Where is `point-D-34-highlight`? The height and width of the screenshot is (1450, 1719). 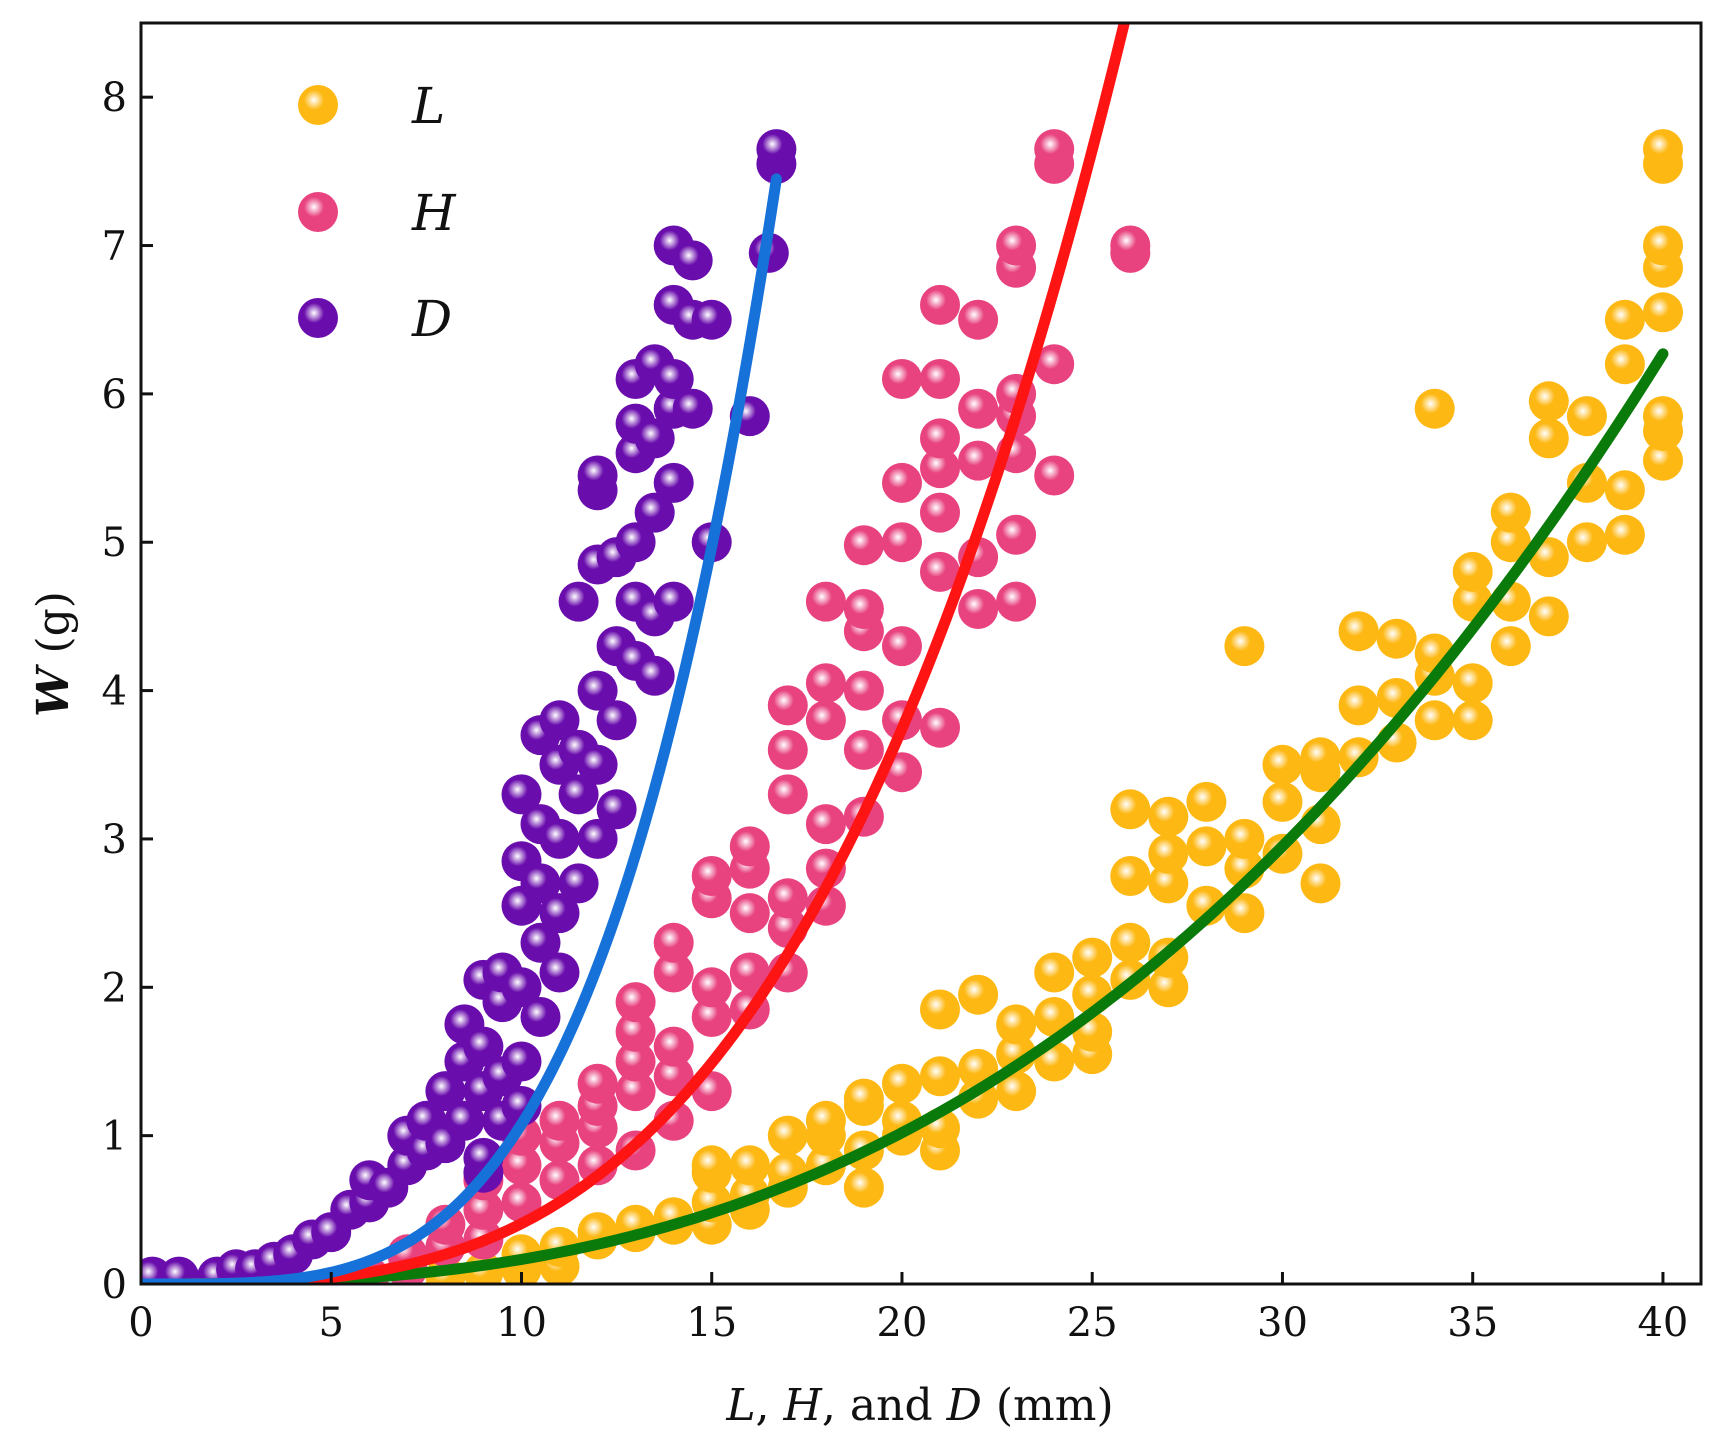 point-D-34-highlight is located at coordinates (517, 900).